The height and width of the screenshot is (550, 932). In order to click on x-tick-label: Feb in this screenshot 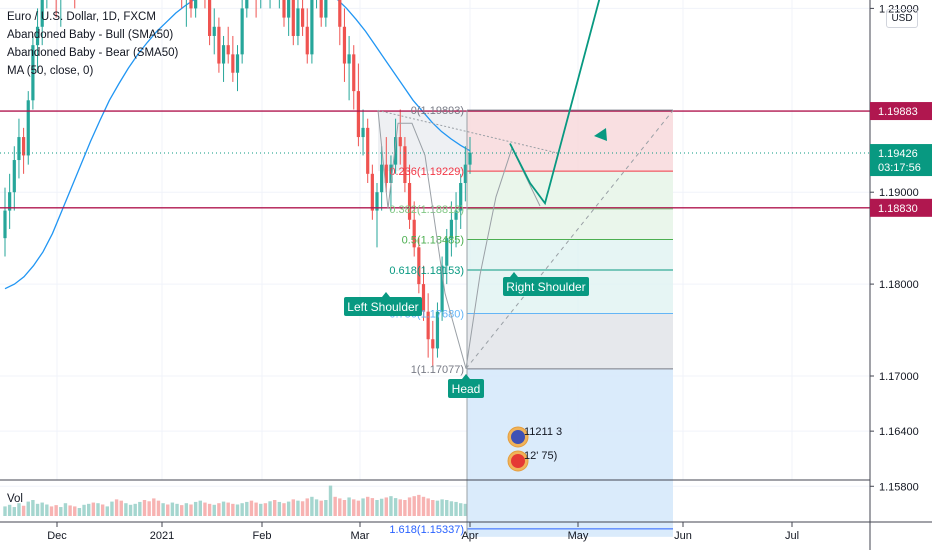, I will do `click(262, 536)`.